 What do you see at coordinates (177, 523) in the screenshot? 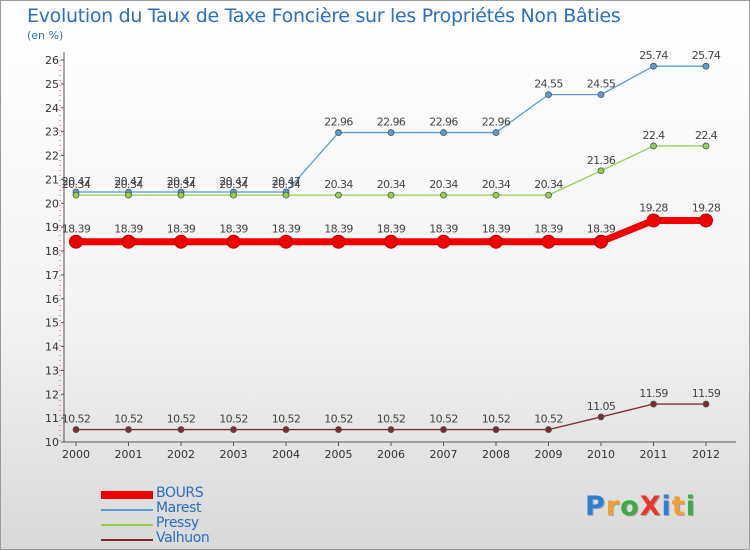
I see `legend-label: Pressy` at bounding box center [177, 523].